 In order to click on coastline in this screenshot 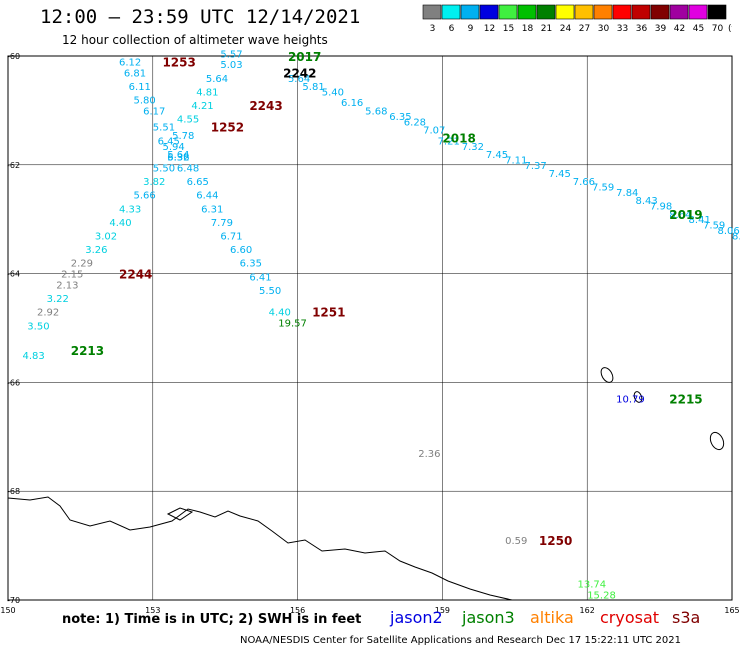, I will do `click(260, 548)`.